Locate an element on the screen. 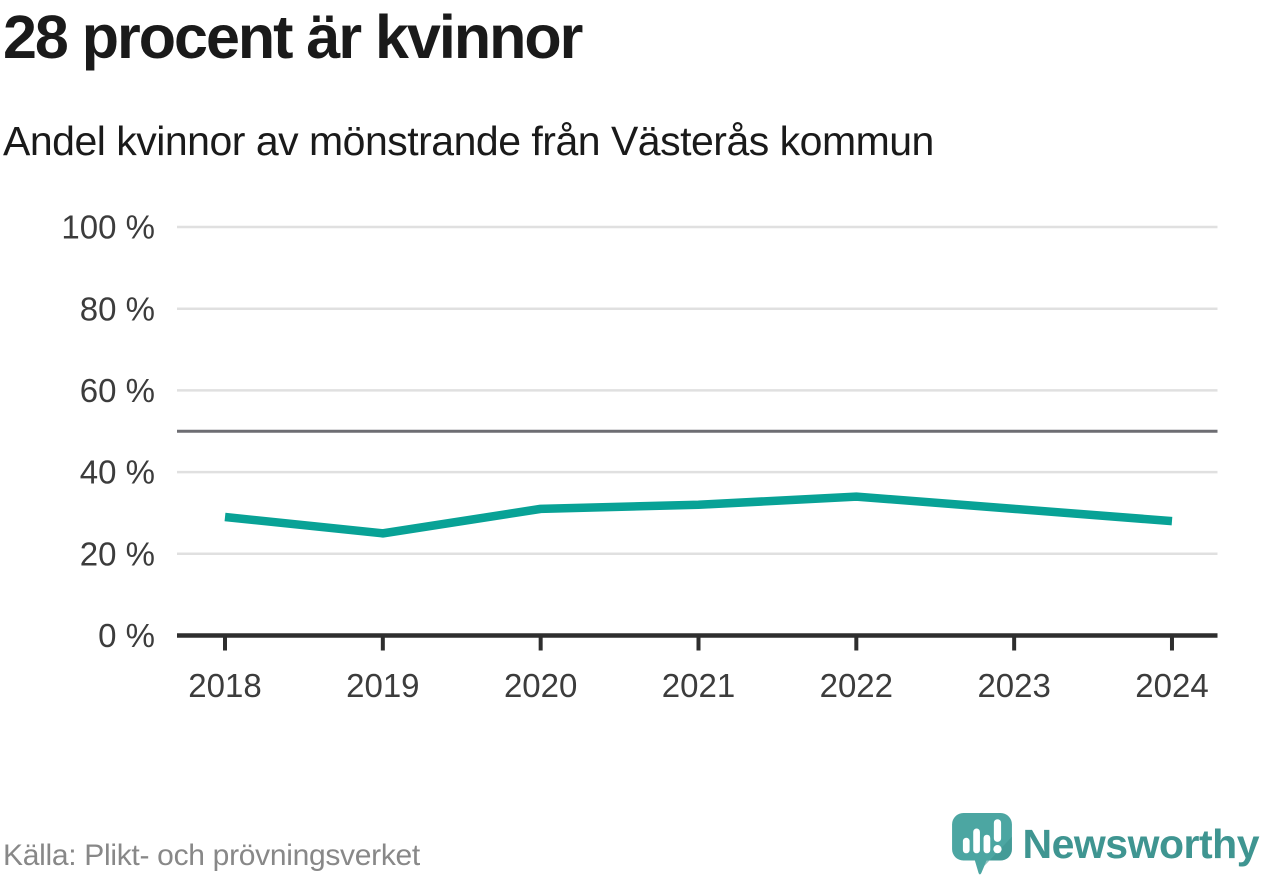  brand-lockup: Newsworthy is located at coordinates (1105, 844).